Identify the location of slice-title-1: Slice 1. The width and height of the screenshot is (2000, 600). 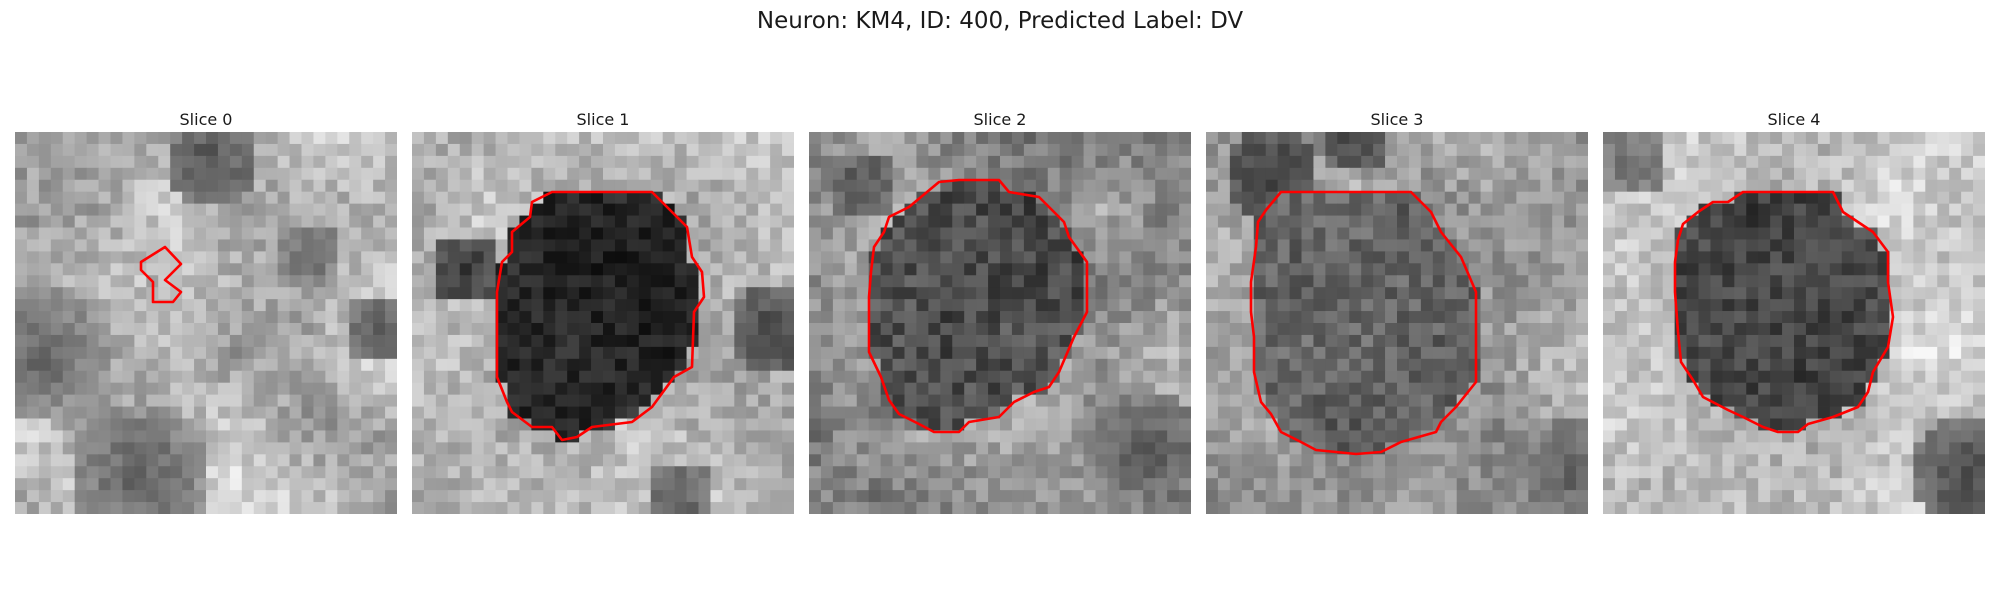
(603, 119).